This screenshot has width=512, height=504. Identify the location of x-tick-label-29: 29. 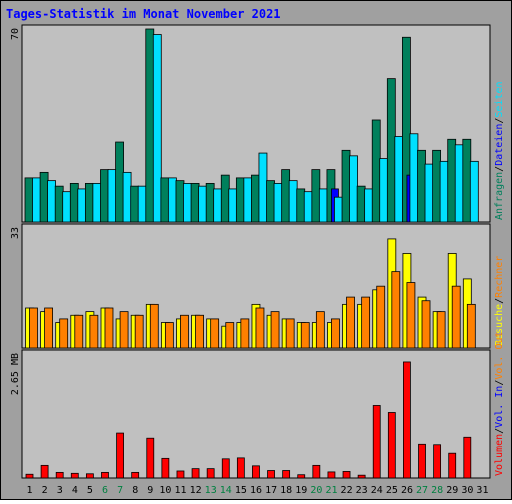
(452, 490).